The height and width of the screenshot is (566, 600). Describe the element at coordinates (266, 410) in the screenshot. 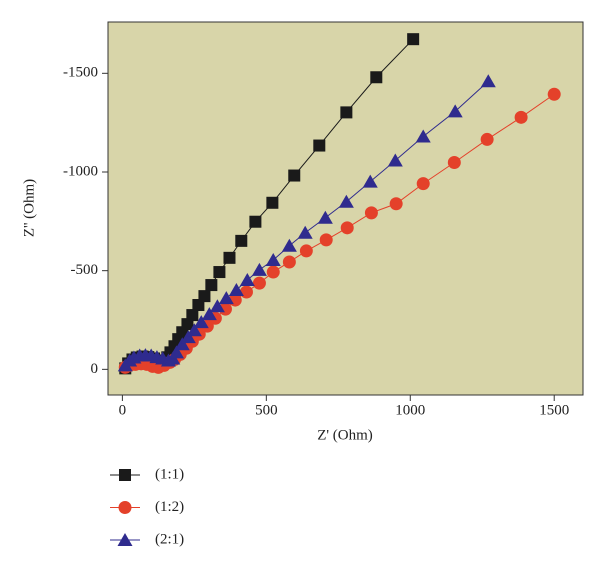

I see `x-tick-label: 500` at that location.